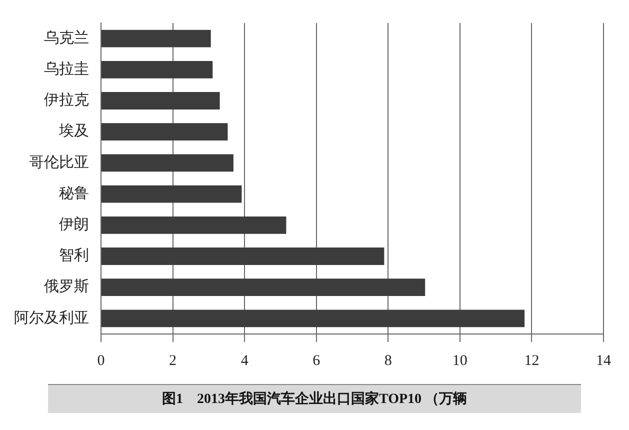 The image size is (629, 430). Describe the element at coordinates (59, 161) in the screenshot. I see `y-tick-label: 哥伦比亚` at that location.